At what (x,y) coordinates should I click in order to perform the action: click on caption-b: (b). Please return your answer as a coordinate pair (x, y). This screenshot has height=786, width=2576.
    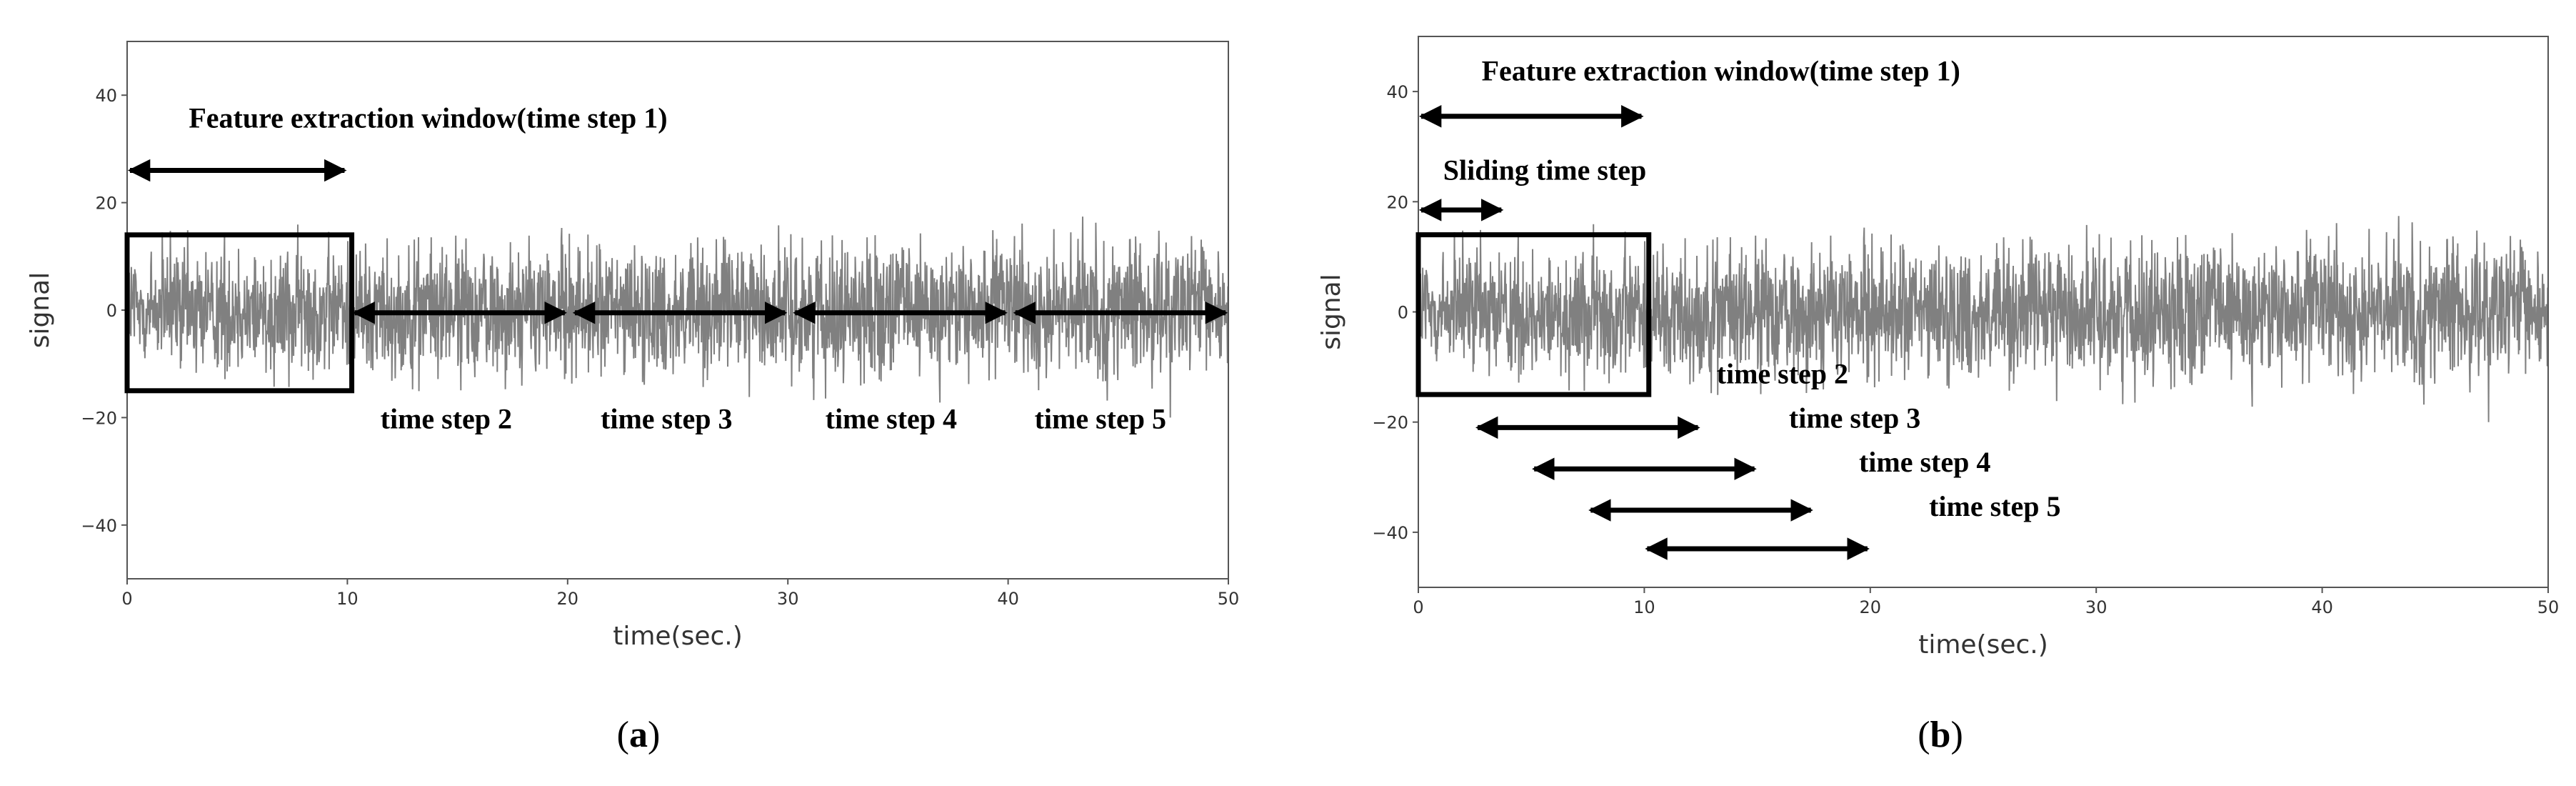
    Looking at the image, I should click on (1940, 735).